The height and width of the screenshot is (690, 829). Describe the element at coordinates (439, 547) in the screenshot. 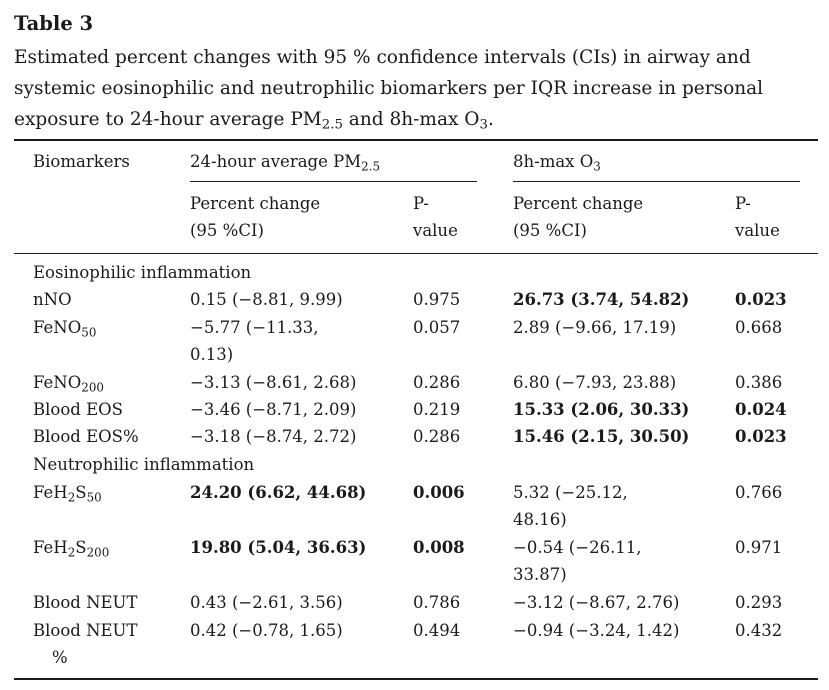

I see `row-pm-p: 0.008` at that location.